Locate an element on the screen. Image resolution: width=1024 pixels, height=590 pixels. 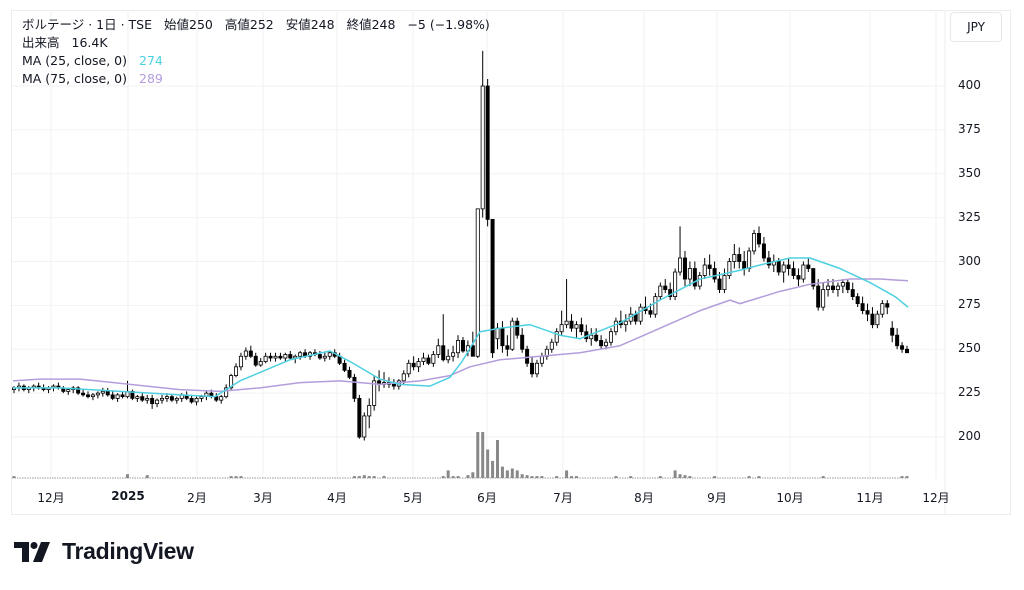
time-tick-label: 6月 is located at coordinates (487, 498).